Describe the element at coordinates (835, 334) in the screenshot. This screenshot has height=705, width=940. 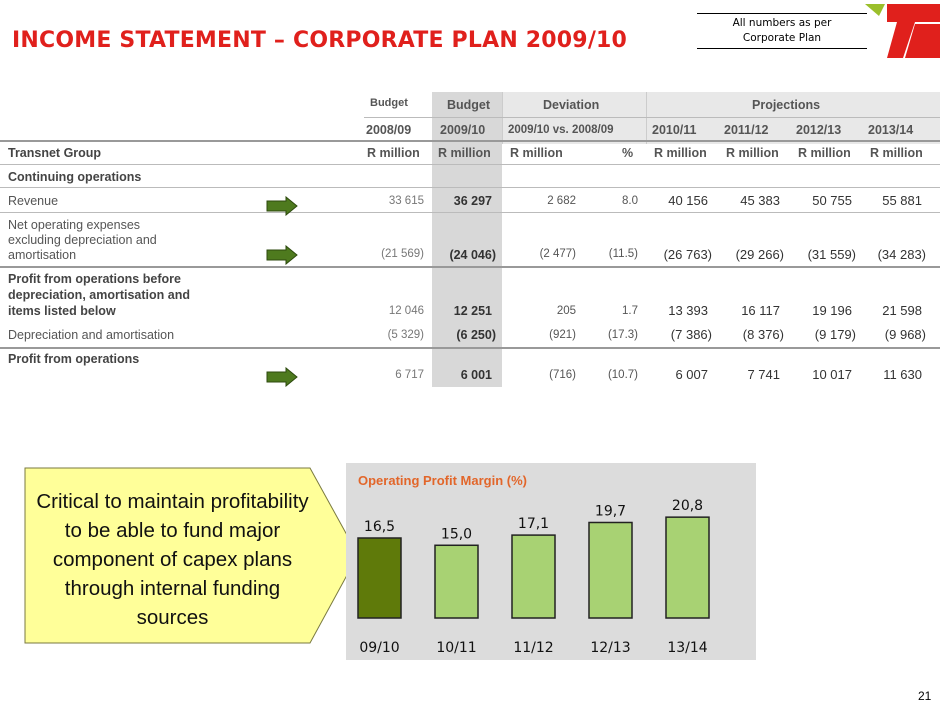
I see `row-depr-p3: (9 179)` at that location.